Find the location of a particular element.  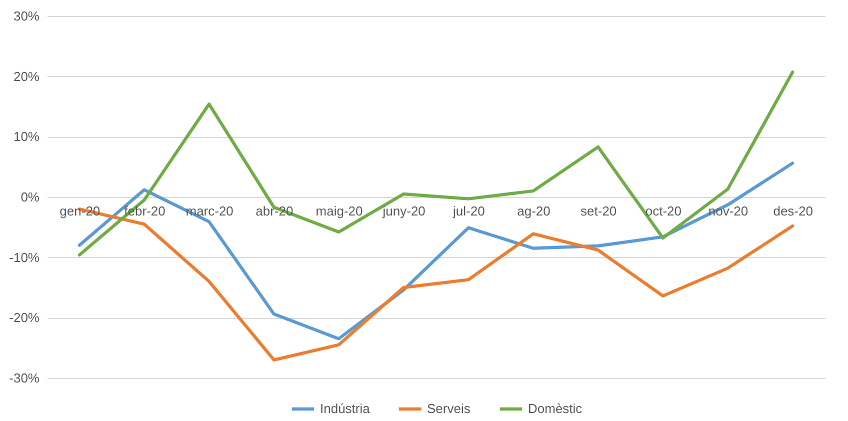

y-tick-label: 20% is located at coordinates (26, 76).